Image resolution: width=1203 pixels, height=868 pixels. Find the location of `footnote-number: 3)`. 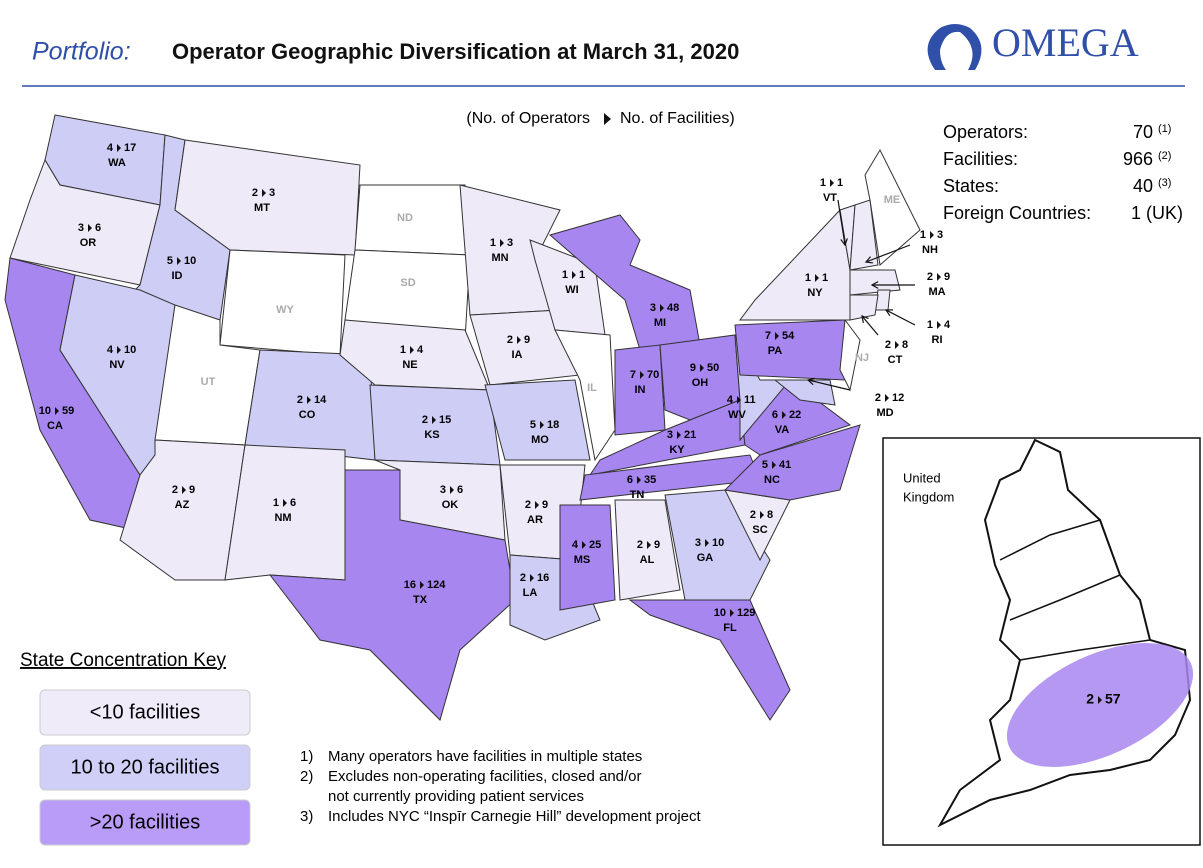

footnote-number: 3) is located at coordinates (306, 816).